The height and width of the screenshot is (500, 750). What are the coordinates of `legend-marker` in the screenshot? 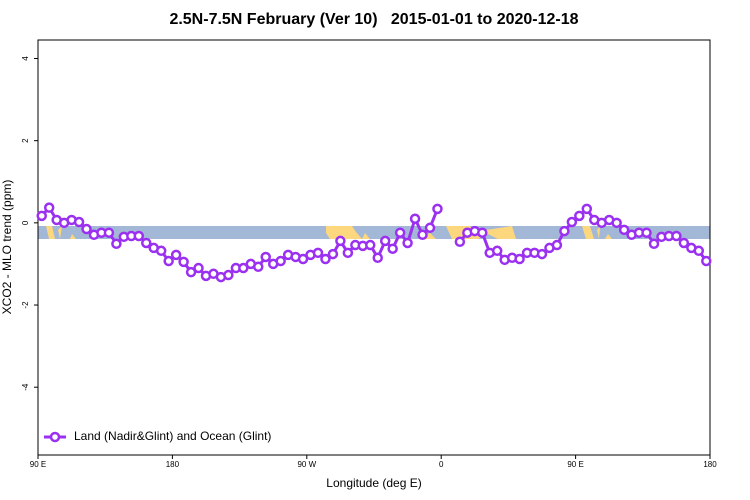 It's located at (55, 437).